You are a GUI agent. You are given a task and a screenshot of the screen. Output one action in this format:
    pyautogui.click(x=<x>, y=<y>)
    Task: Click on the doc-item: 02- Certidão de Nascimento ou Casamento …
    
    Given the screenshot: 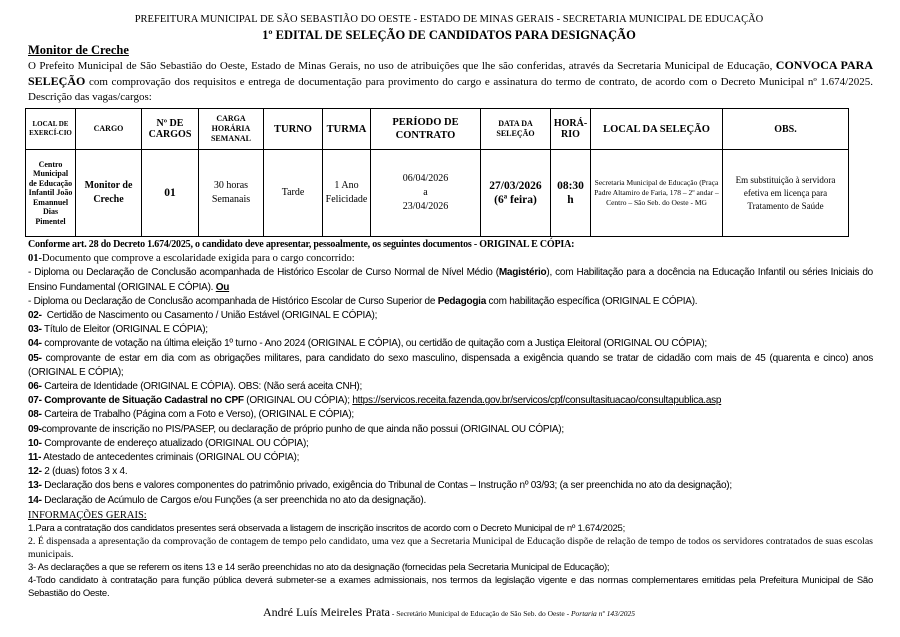 What is the action you would take?
    pyautogui.click(x=450, y=316)
    